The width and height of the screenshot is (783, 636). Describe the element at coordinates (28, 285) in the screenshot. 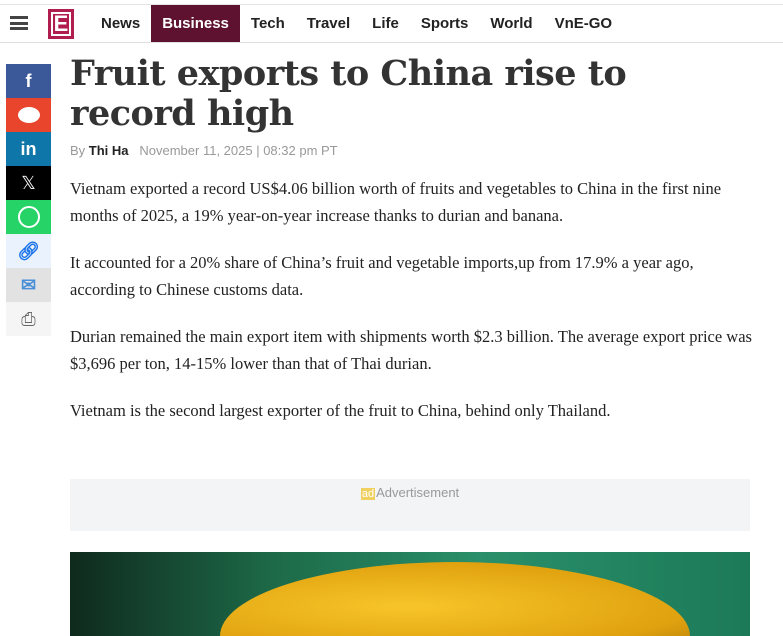

I see `email-icon: ✉` at that location.